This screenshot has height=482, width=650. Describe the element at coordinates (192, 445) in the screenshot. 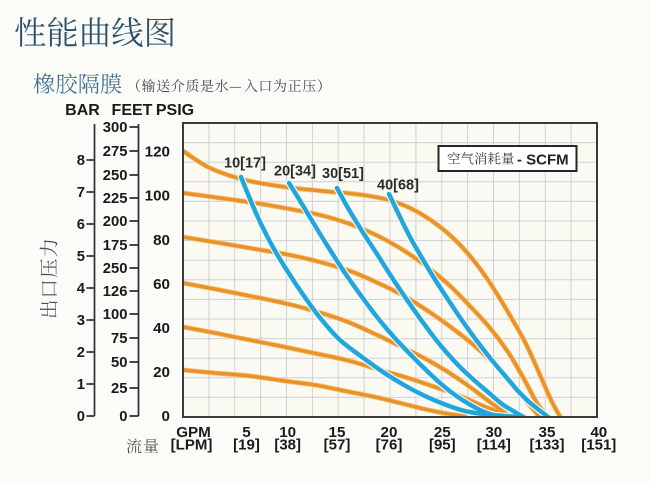

I see `svg-text: [LPM]` at that location.